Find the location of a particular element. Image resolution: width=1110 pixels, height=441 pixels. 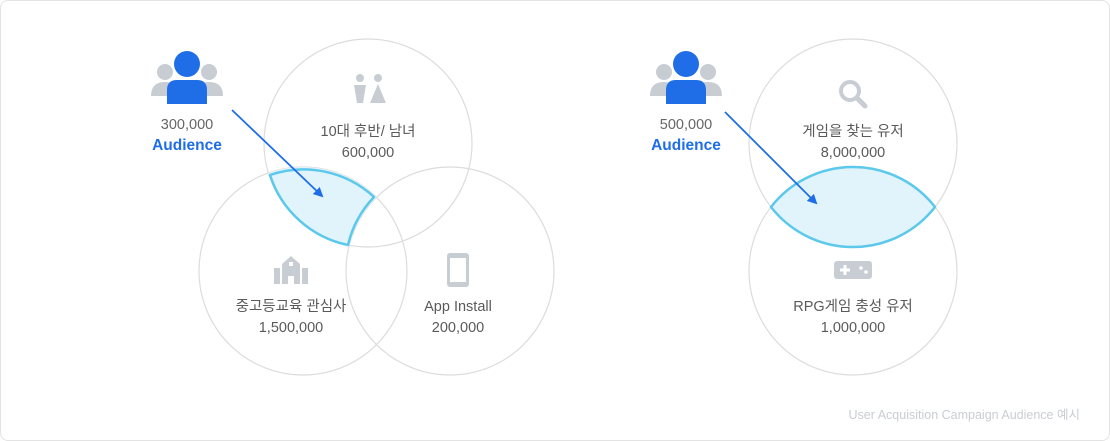

circle-value: 600,000 is located at coordinates (368, 153).